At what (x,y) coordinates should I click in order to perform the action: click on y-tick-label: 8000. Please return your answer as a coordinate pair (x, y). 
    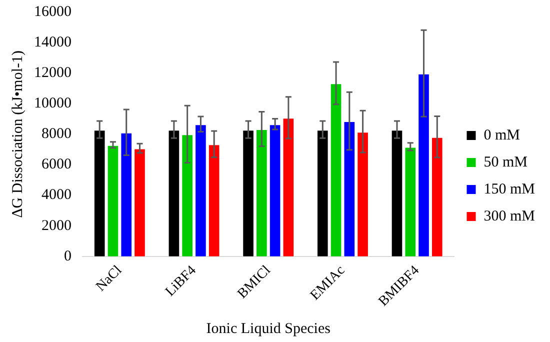
    Looking at the image, I should click on (57, 134).